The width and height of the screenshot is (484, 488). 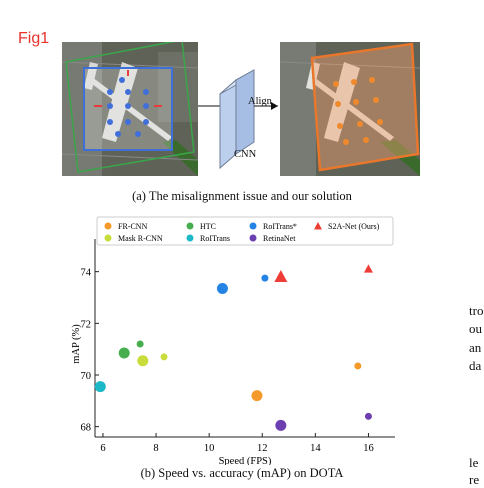 What do you see at coordinates (155, 448) in the screenshot?
I see `x-tick-label: 8` at bounding box center [155, 448].